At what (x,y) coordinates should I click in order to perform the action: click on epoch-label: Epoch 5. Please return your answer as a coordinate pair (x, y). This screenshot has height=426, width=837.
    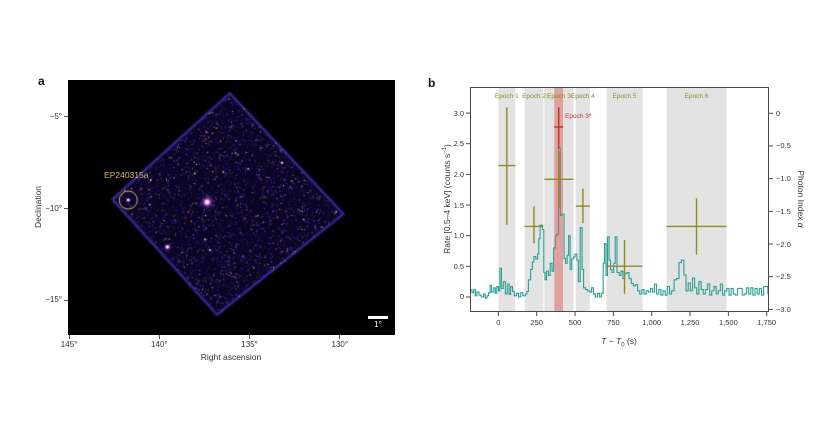
    Looking at the image, I should click on (624, 96).